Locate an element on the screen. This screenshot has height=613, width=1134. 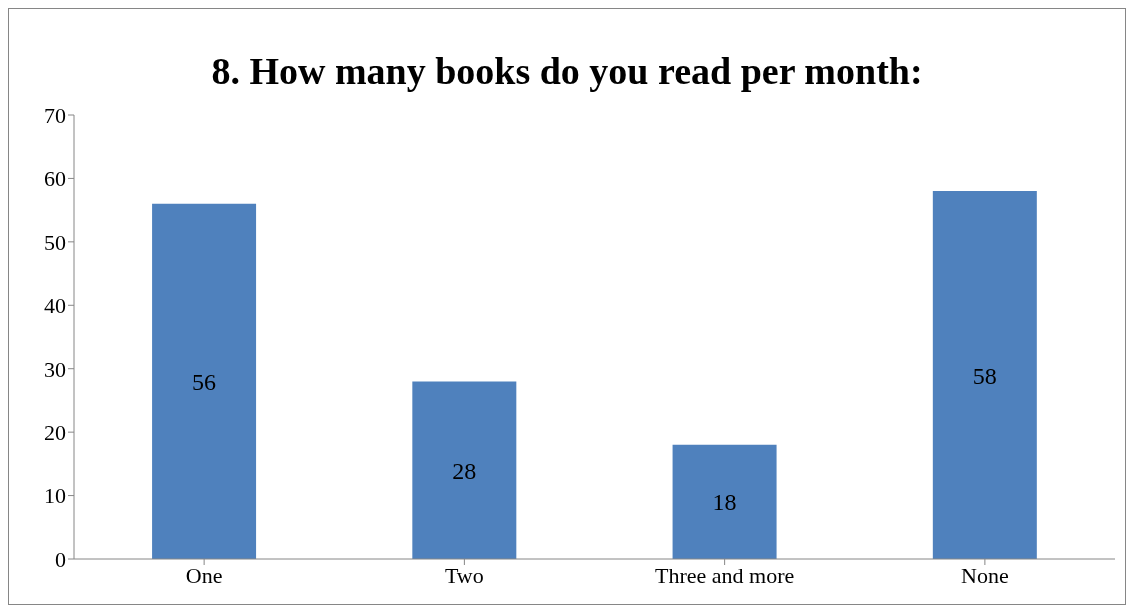
y-tick-label: 30 is located at coordinates (55, 369).